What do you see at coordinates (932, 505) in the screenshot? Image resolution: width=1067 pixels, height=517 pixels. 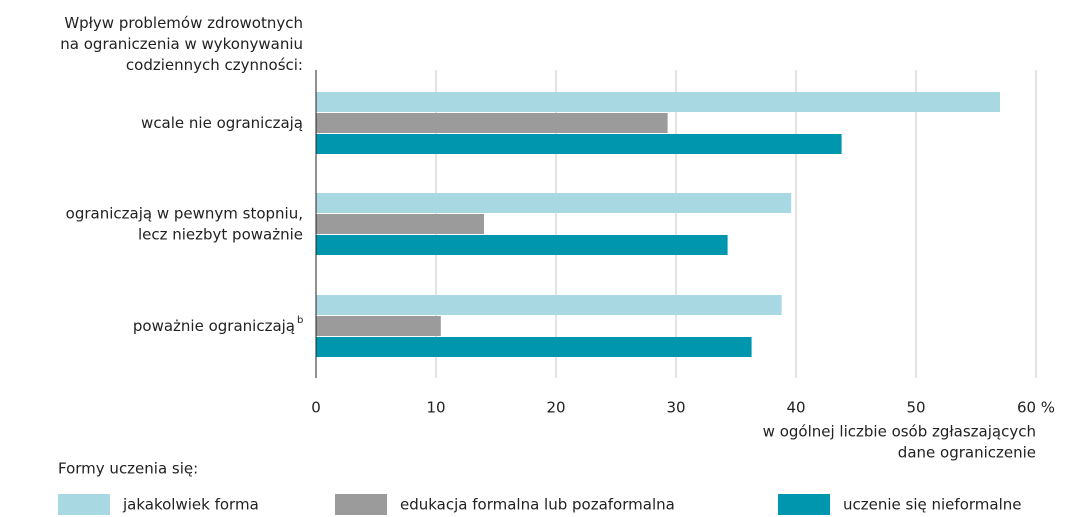 I see `legend-label: uczenie się nieformalne` at bounding box center [932, 505].